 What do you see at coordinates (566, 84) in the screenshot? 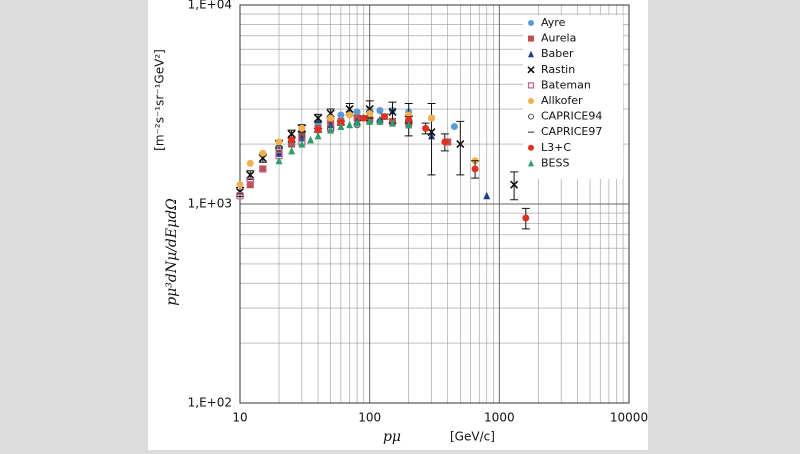
I see `legend-label: Bateman` at bounding box center [566, 84].